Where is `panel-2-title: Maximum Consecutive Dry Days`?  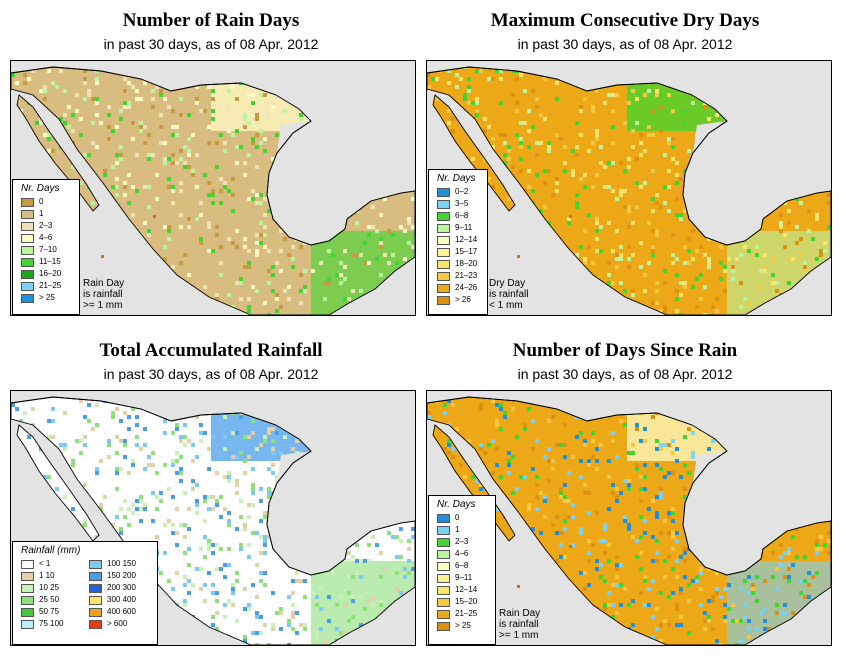 panel-2-title: Maximum Consecutive Dry Days is located at coordinates (625, 20).